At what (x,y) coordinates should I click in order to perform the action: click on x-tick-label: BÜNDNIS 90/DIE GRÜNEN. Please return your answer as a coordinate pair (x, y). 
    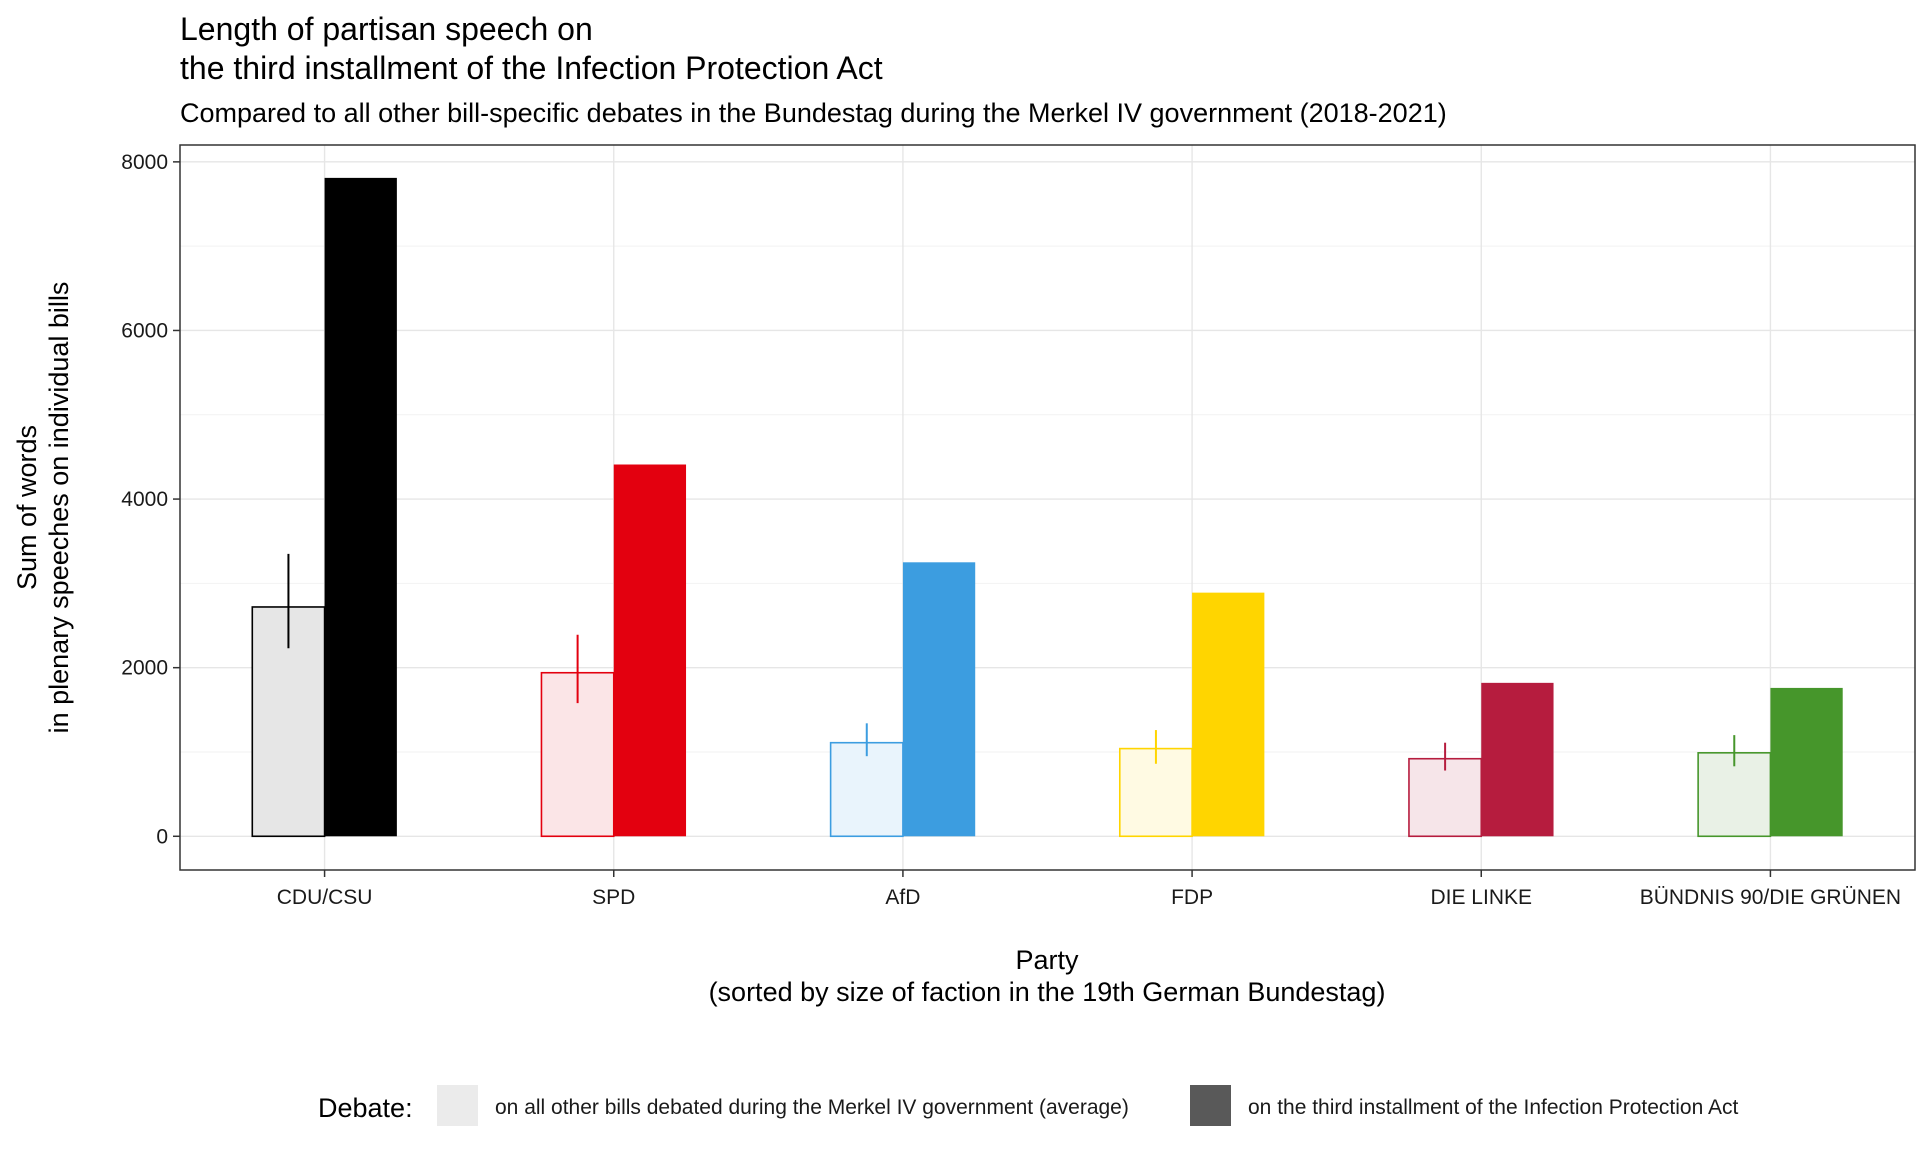
    Looking at the image, I should click on (1770, 897).